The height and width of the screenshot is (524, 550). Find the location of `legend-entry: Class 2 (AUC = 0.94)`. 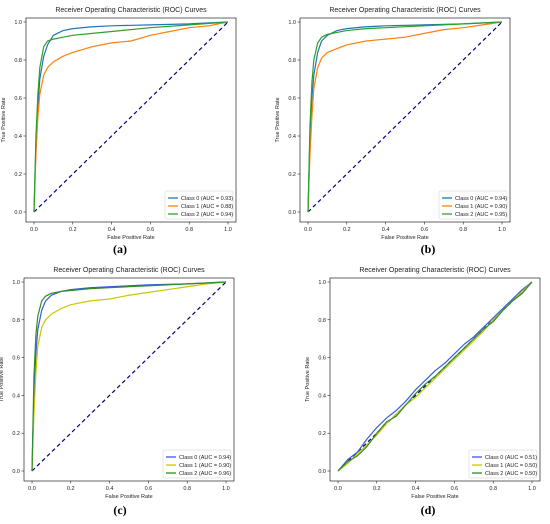

legend-entry: Class 2 (AUC = 0.94) is located at coordinates (207, 215).